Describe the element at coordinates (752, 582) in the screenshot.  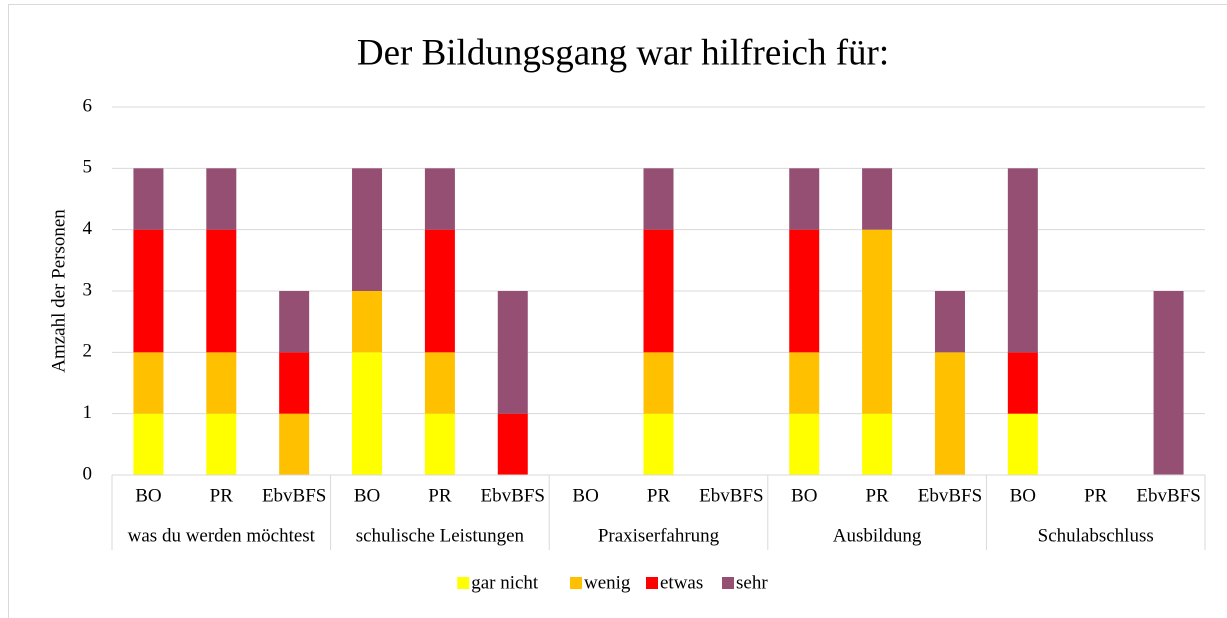
I see `legend-label: sehr` at that location.